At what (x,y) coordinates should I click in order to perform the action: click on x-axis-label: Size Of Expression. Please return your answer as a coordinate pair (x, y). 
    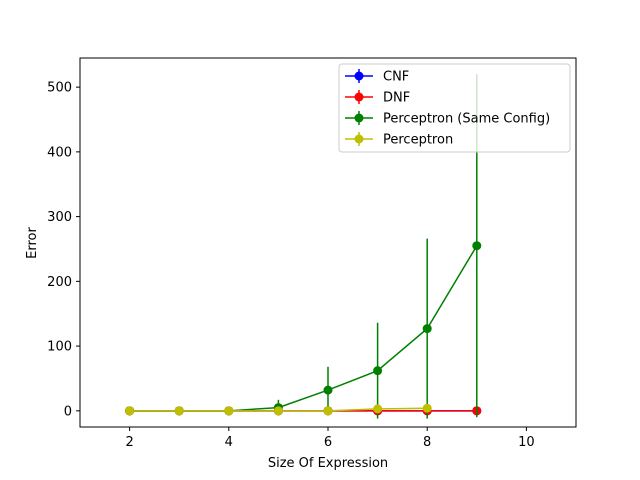
    Looking at the image, I should click on (328, 463).